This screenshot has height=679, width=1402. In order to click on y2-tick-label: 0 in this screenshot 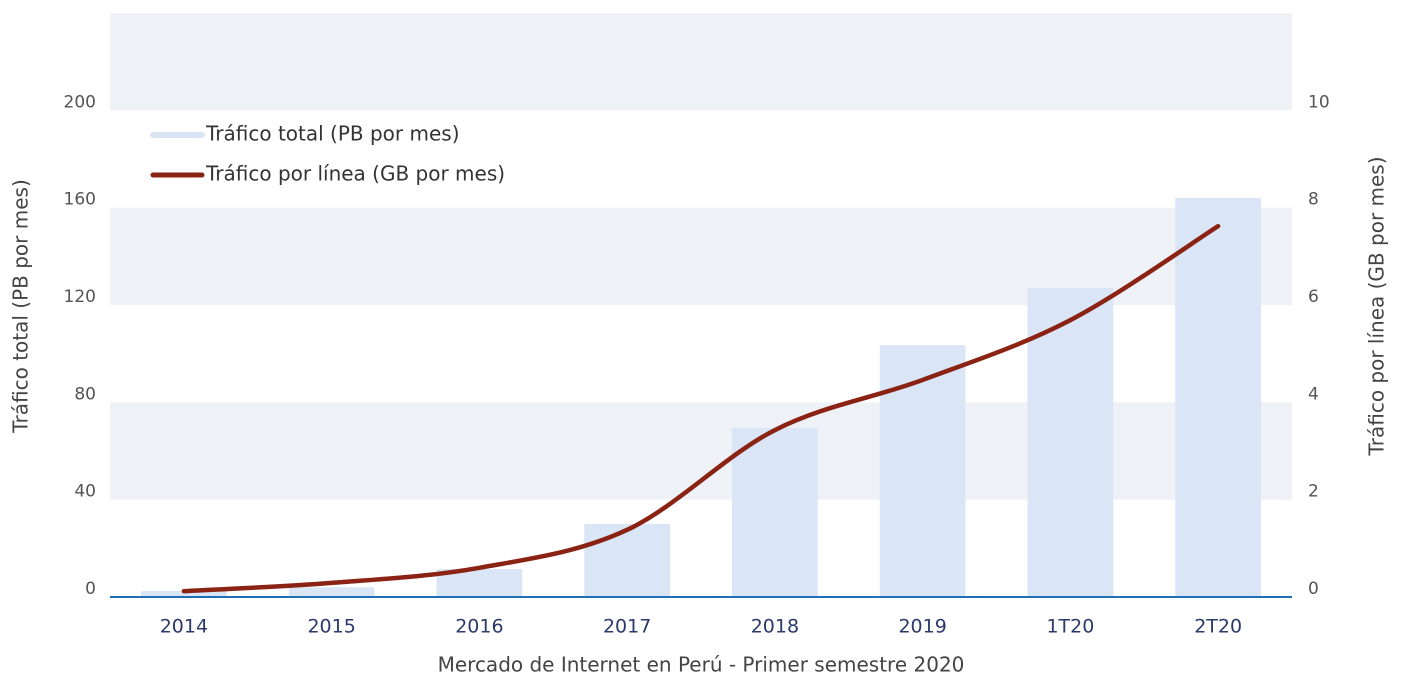, I will do `click(1313, 589)`.